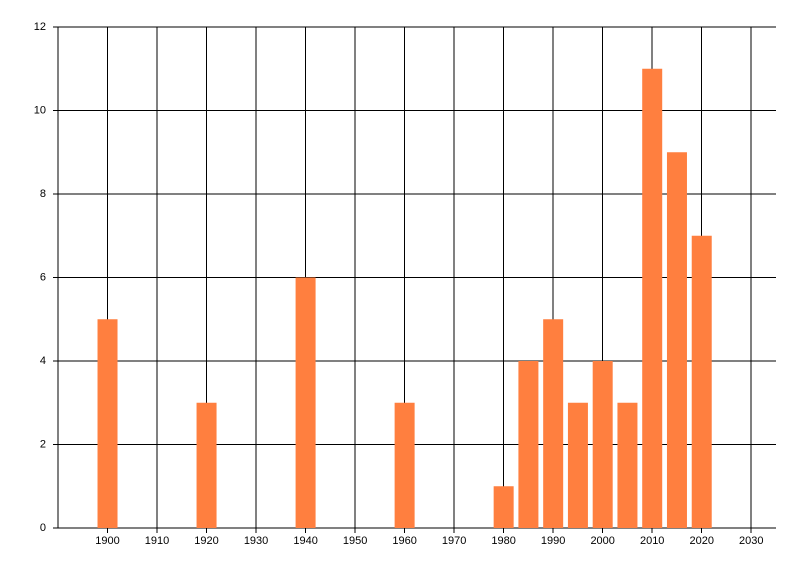 The height and width of the screenshot is (576, 800). Describe the element at coordinates (43, 528) in the screenshot. I see `y-tick-label: 0` at that location.